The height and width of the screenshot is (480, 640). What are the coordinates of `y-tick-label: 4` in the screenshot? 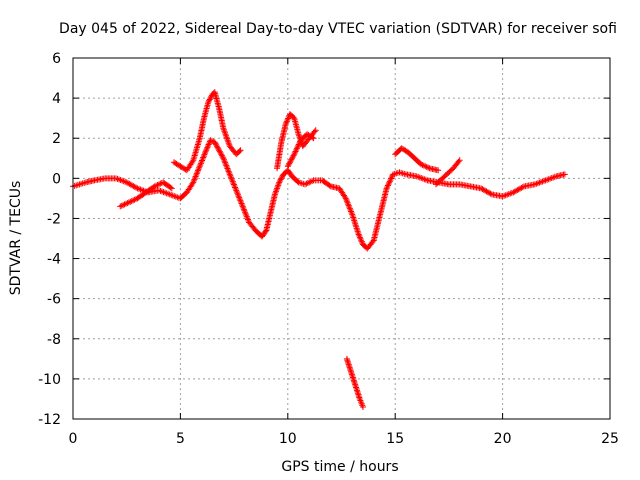 It's located at (56, 99).